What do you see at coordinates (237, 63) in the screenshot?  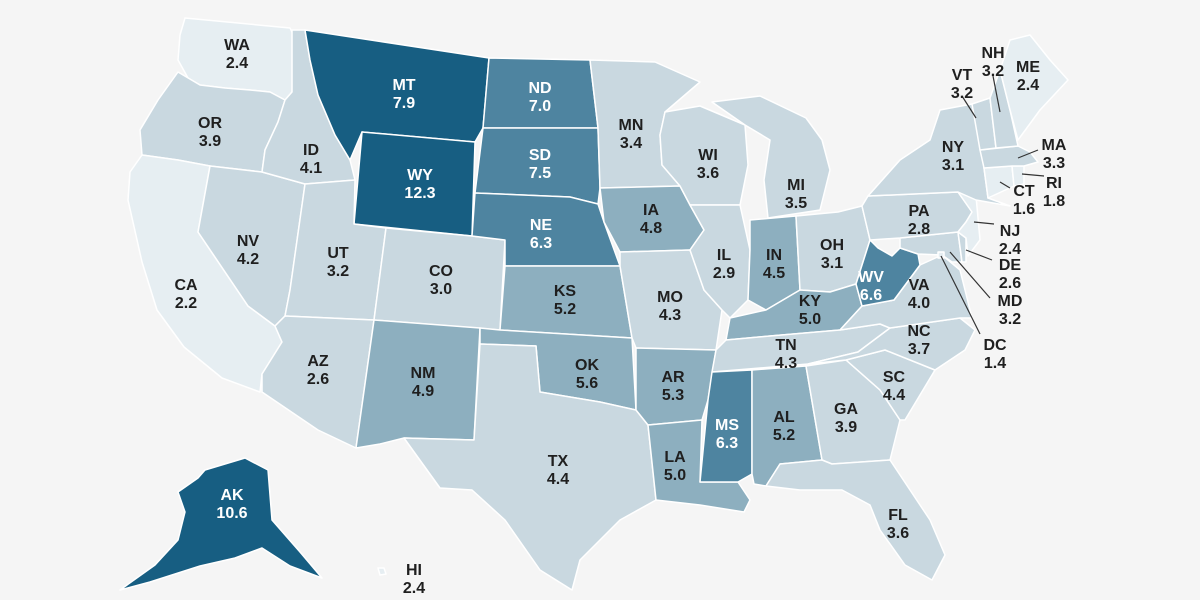 I see `state-value-wa: 2.4` at bounding box center [237, 63].